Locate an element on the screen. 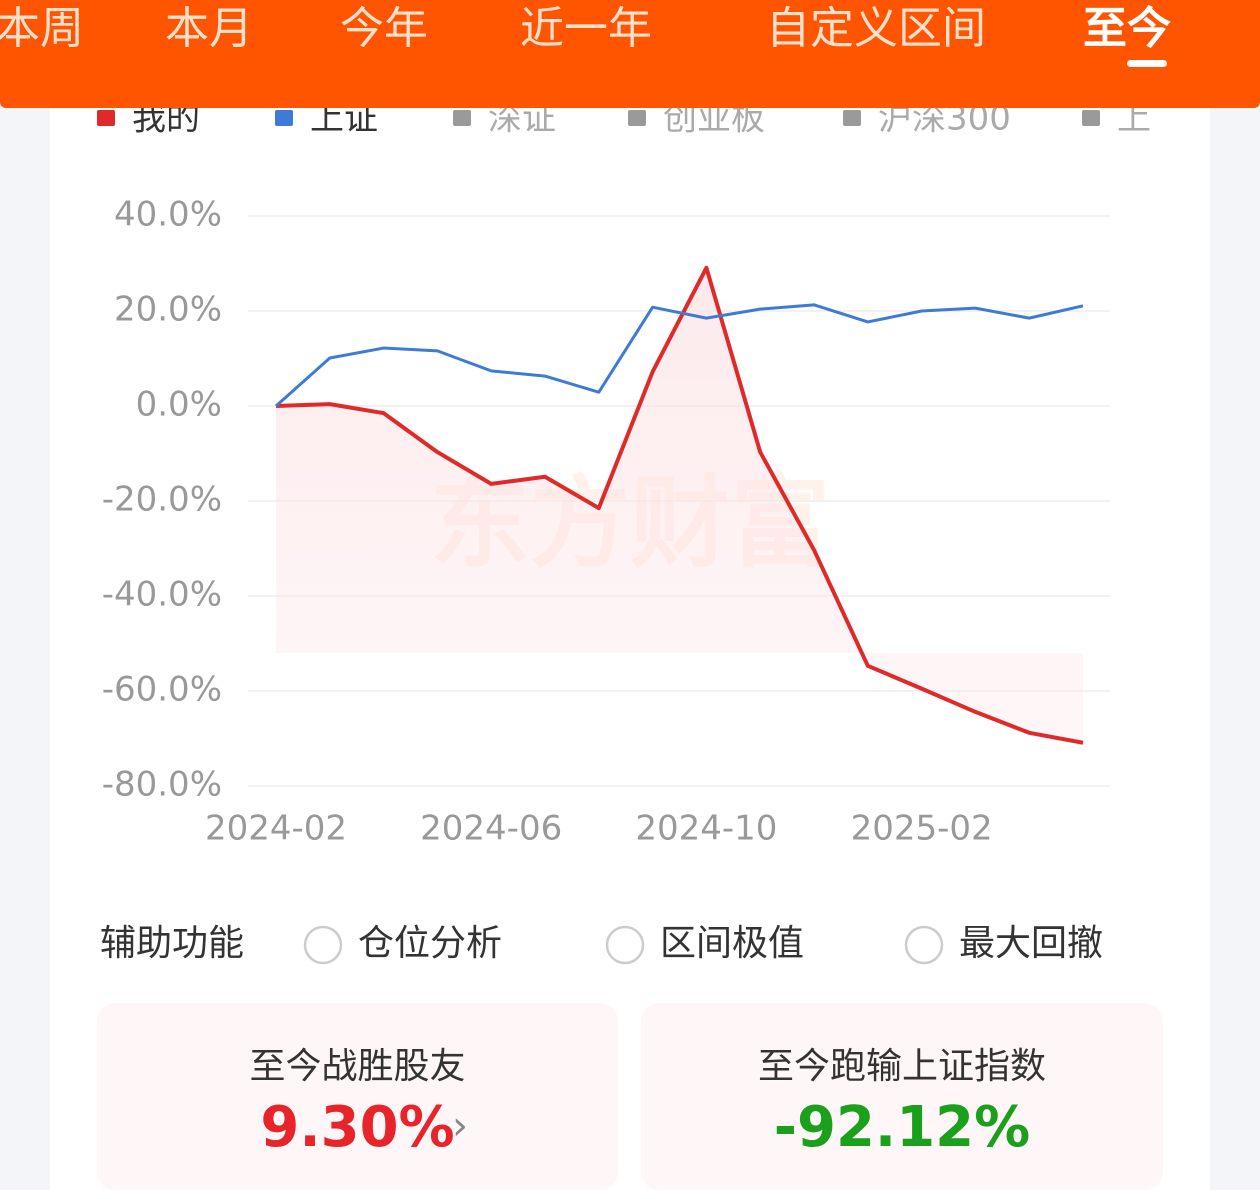 This screenshot has height=1190, width=1260. card: 至今战胜股友 9.30% › is located at coordinates (357, 1096).